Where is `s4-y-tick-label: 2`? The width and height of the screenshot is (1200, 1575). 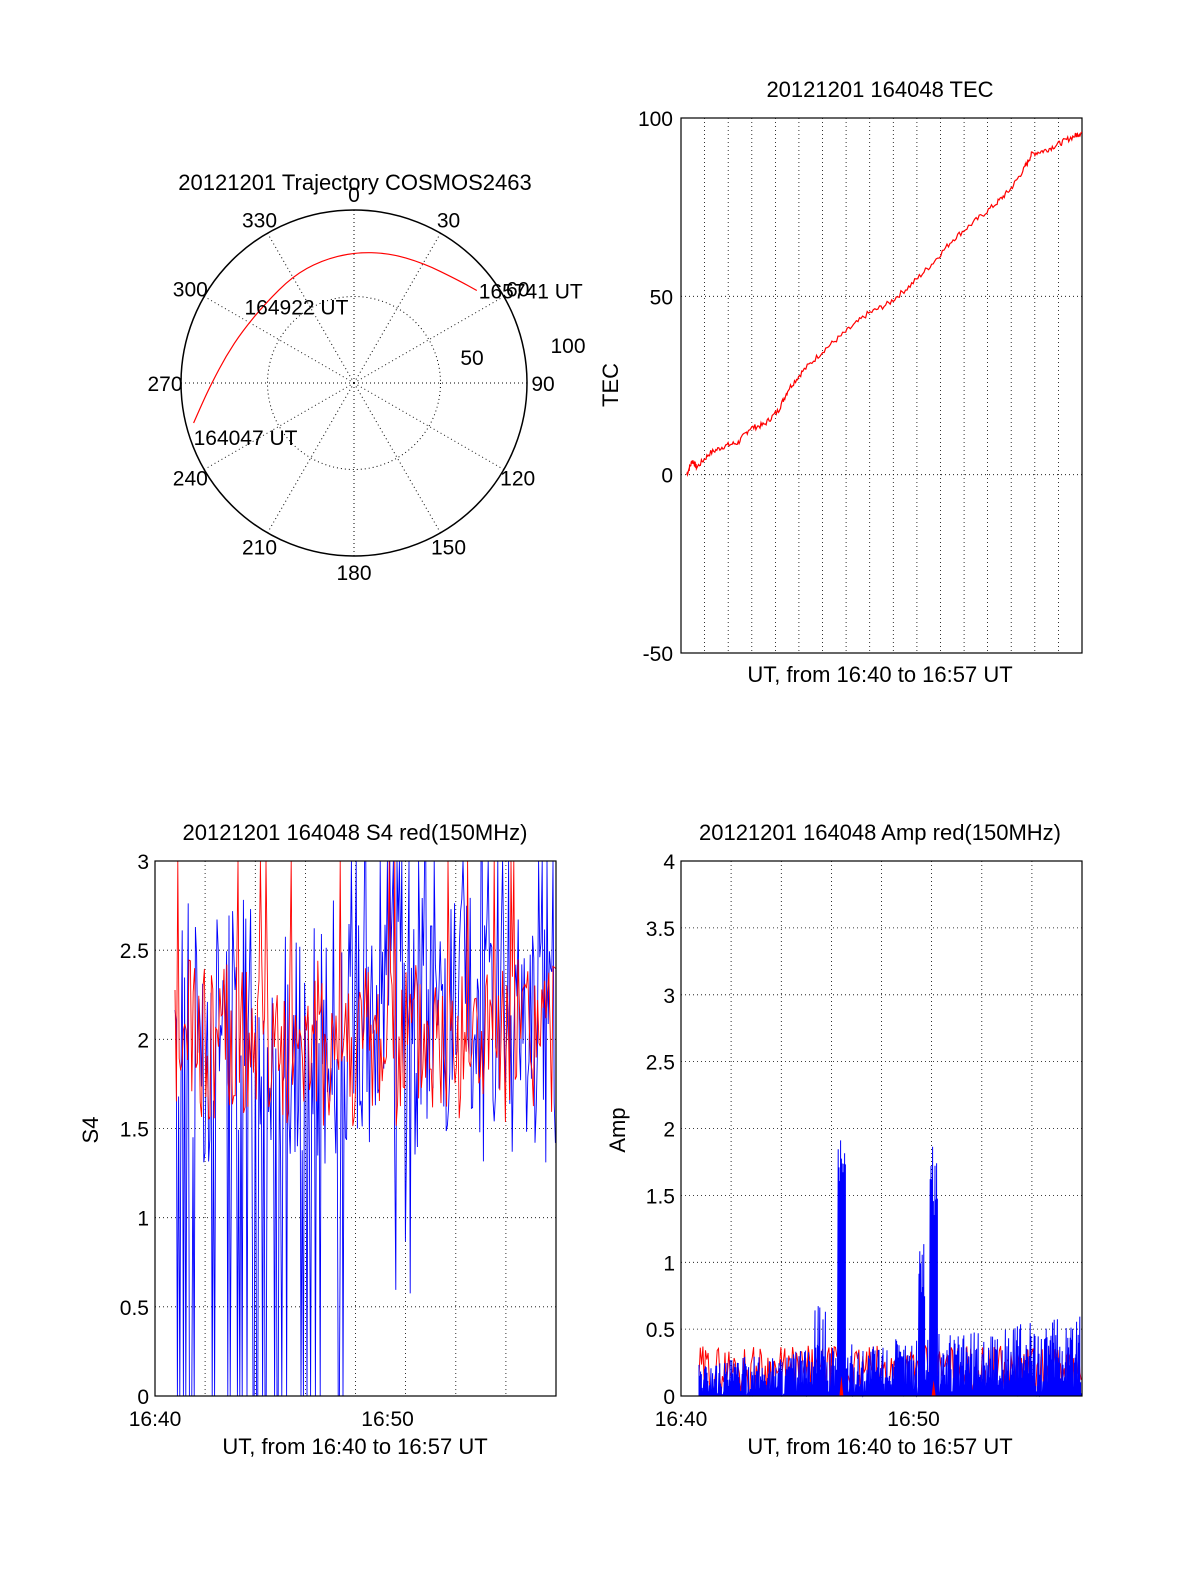
s4-y-tick-label: 2 is located at coordinates (143, 1040).